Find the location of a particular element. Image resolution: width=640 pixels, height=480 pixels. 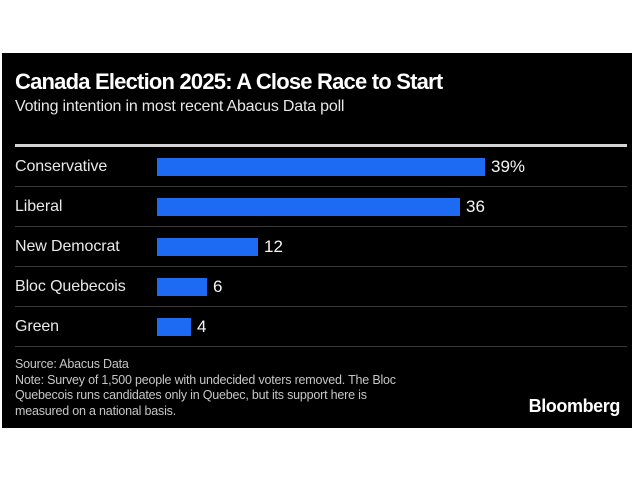

value-label: 12 is located at coordinates (273, 246).